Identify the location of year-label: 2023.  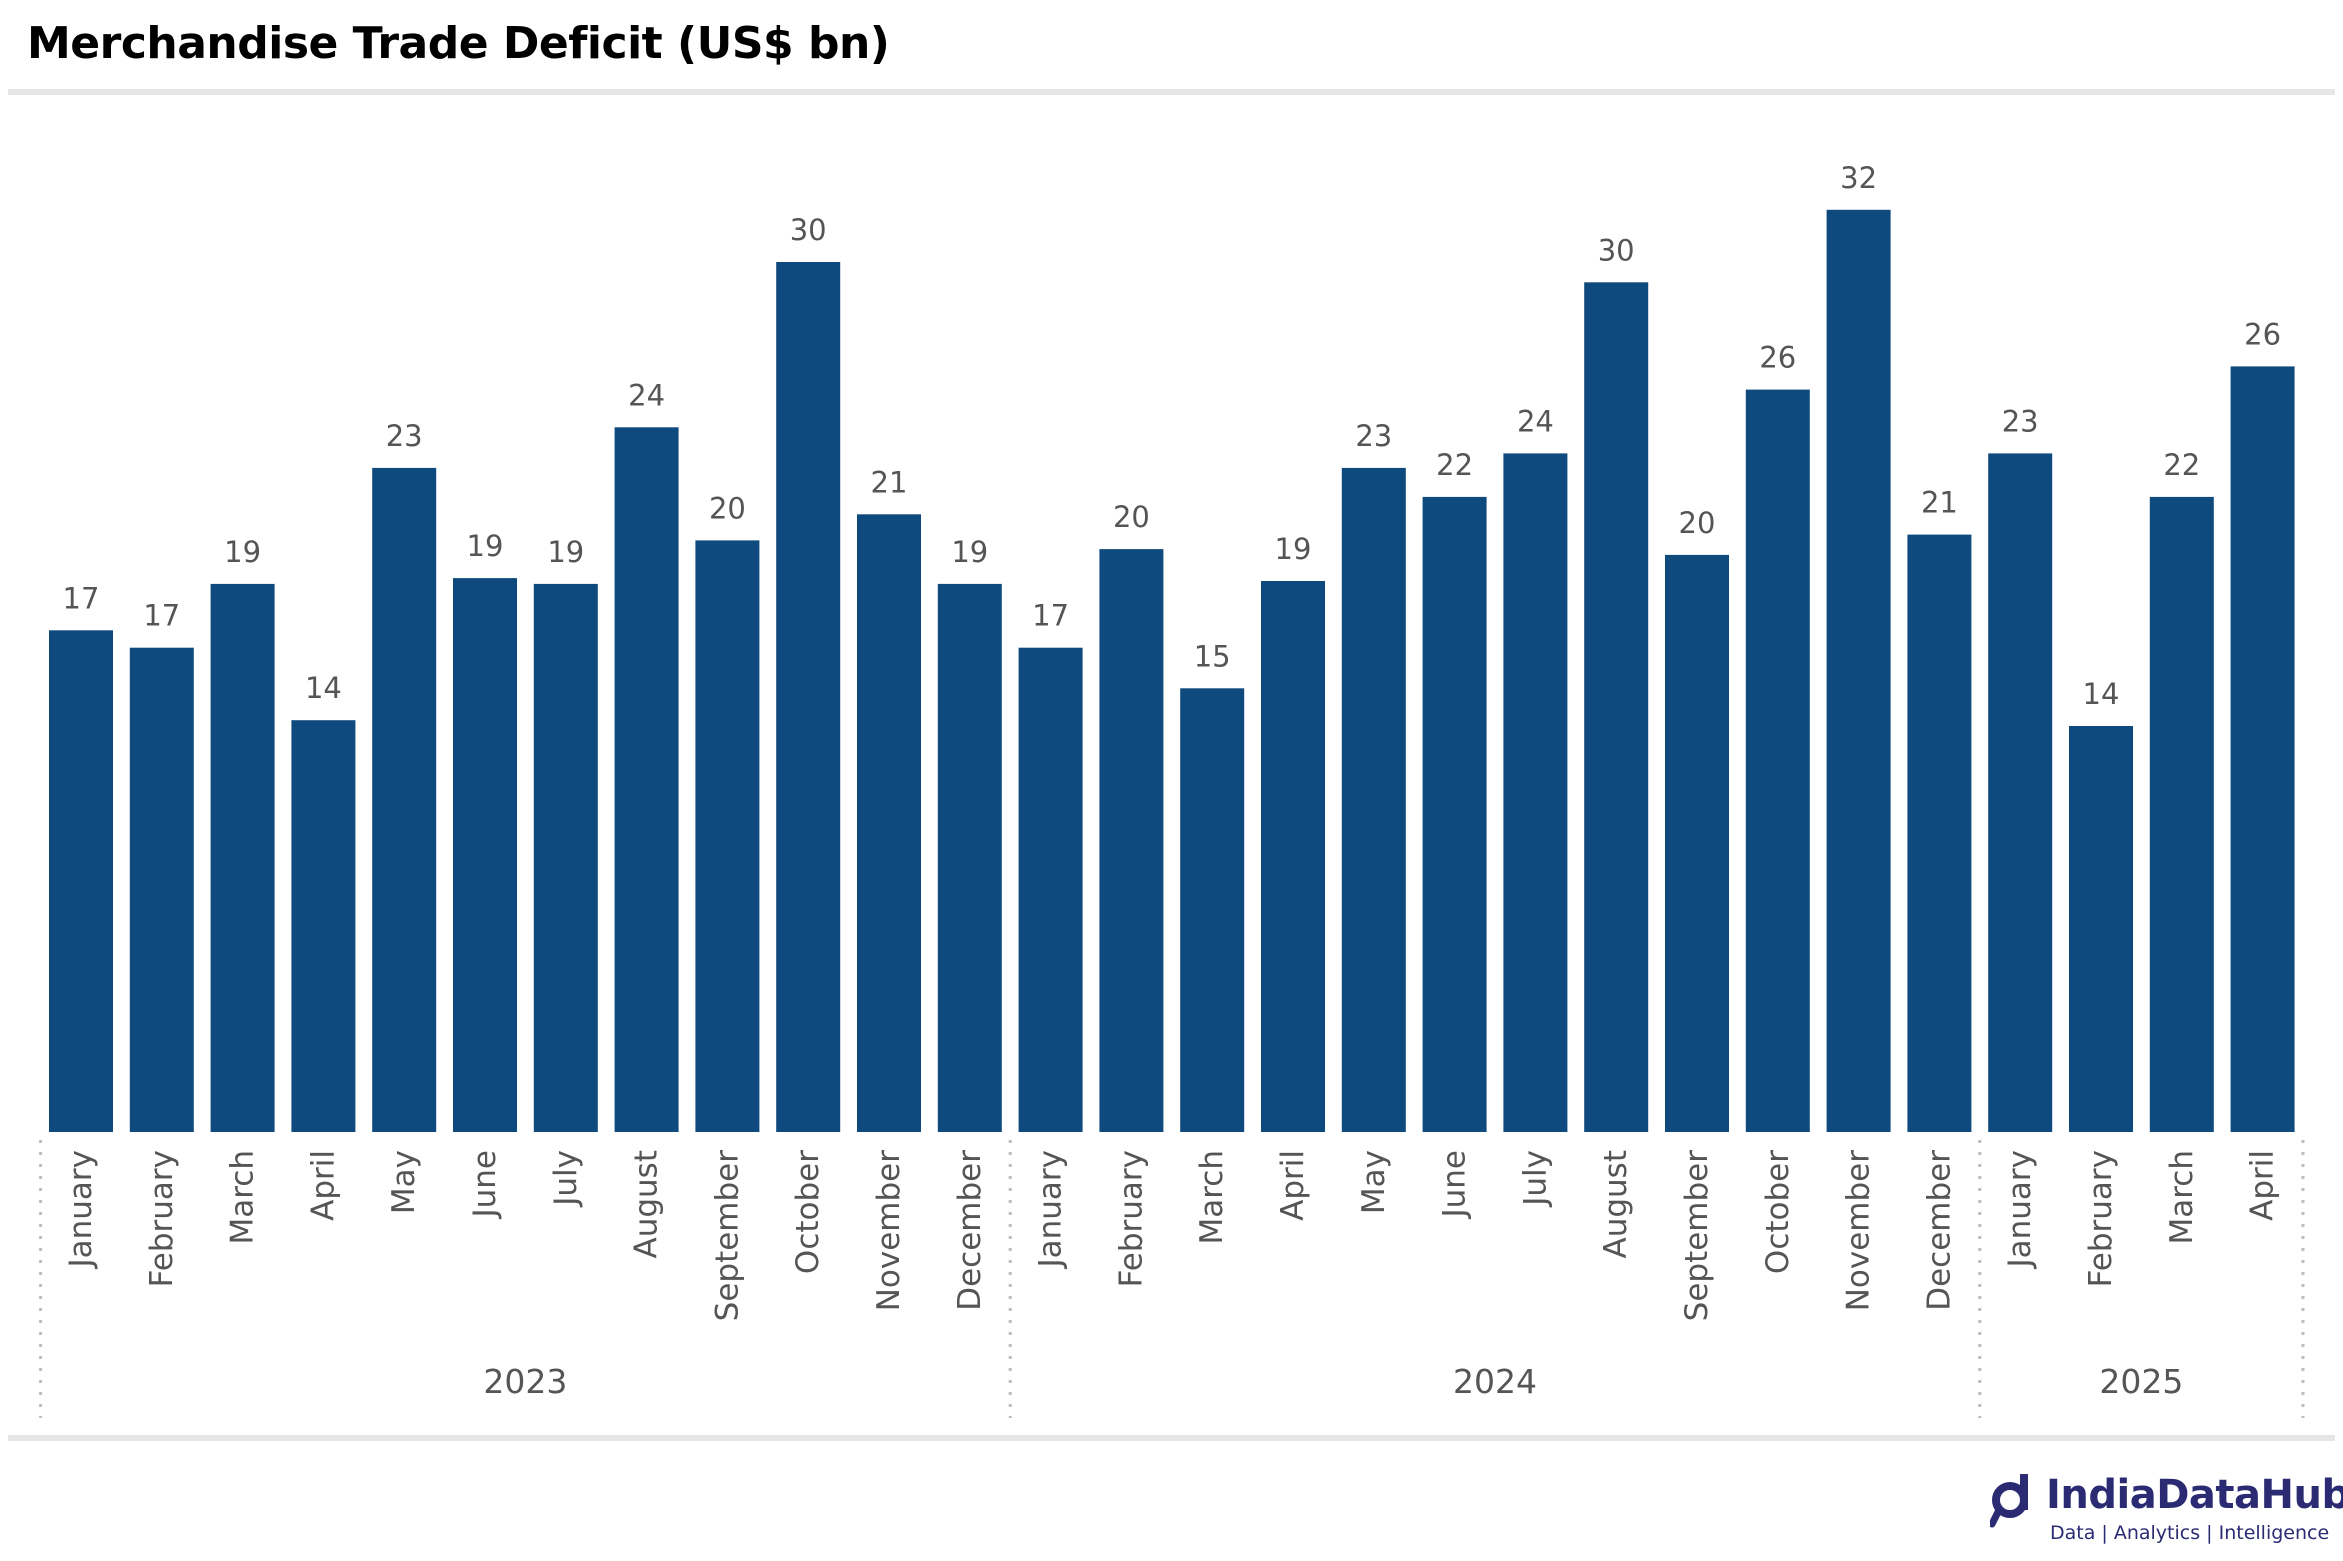
(525, 1381).